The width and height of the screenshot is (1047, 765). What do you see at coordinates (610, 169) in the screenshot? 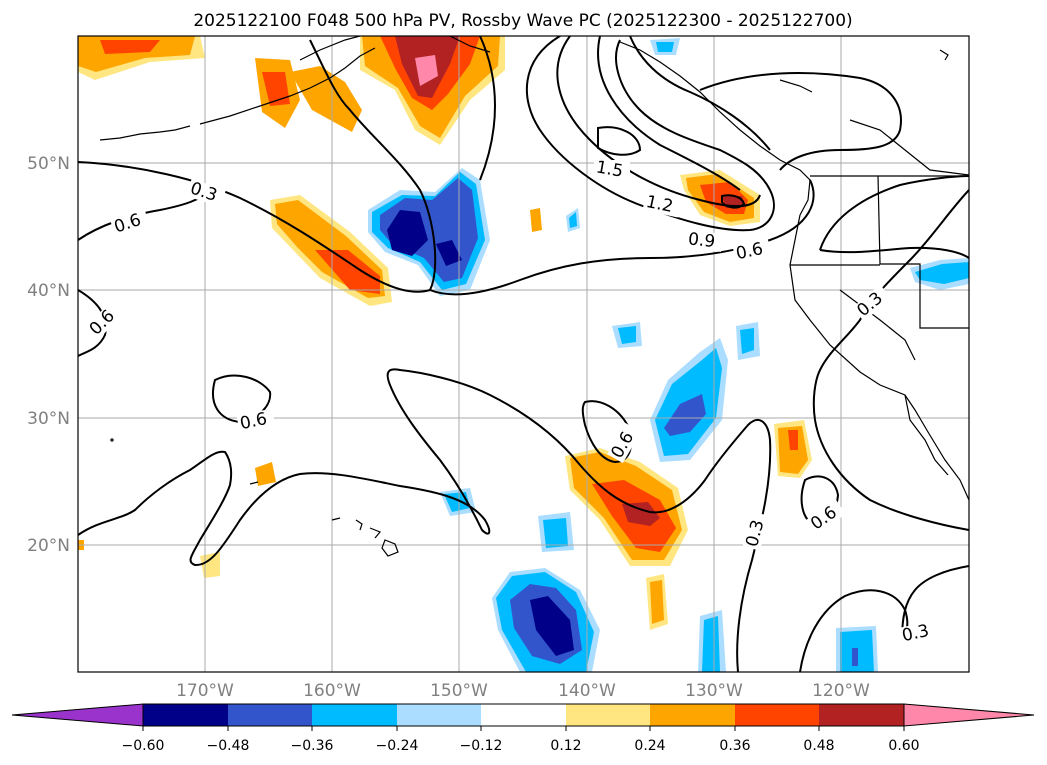
I see `contour-label: 1.5` at bounding box center [610, 169].